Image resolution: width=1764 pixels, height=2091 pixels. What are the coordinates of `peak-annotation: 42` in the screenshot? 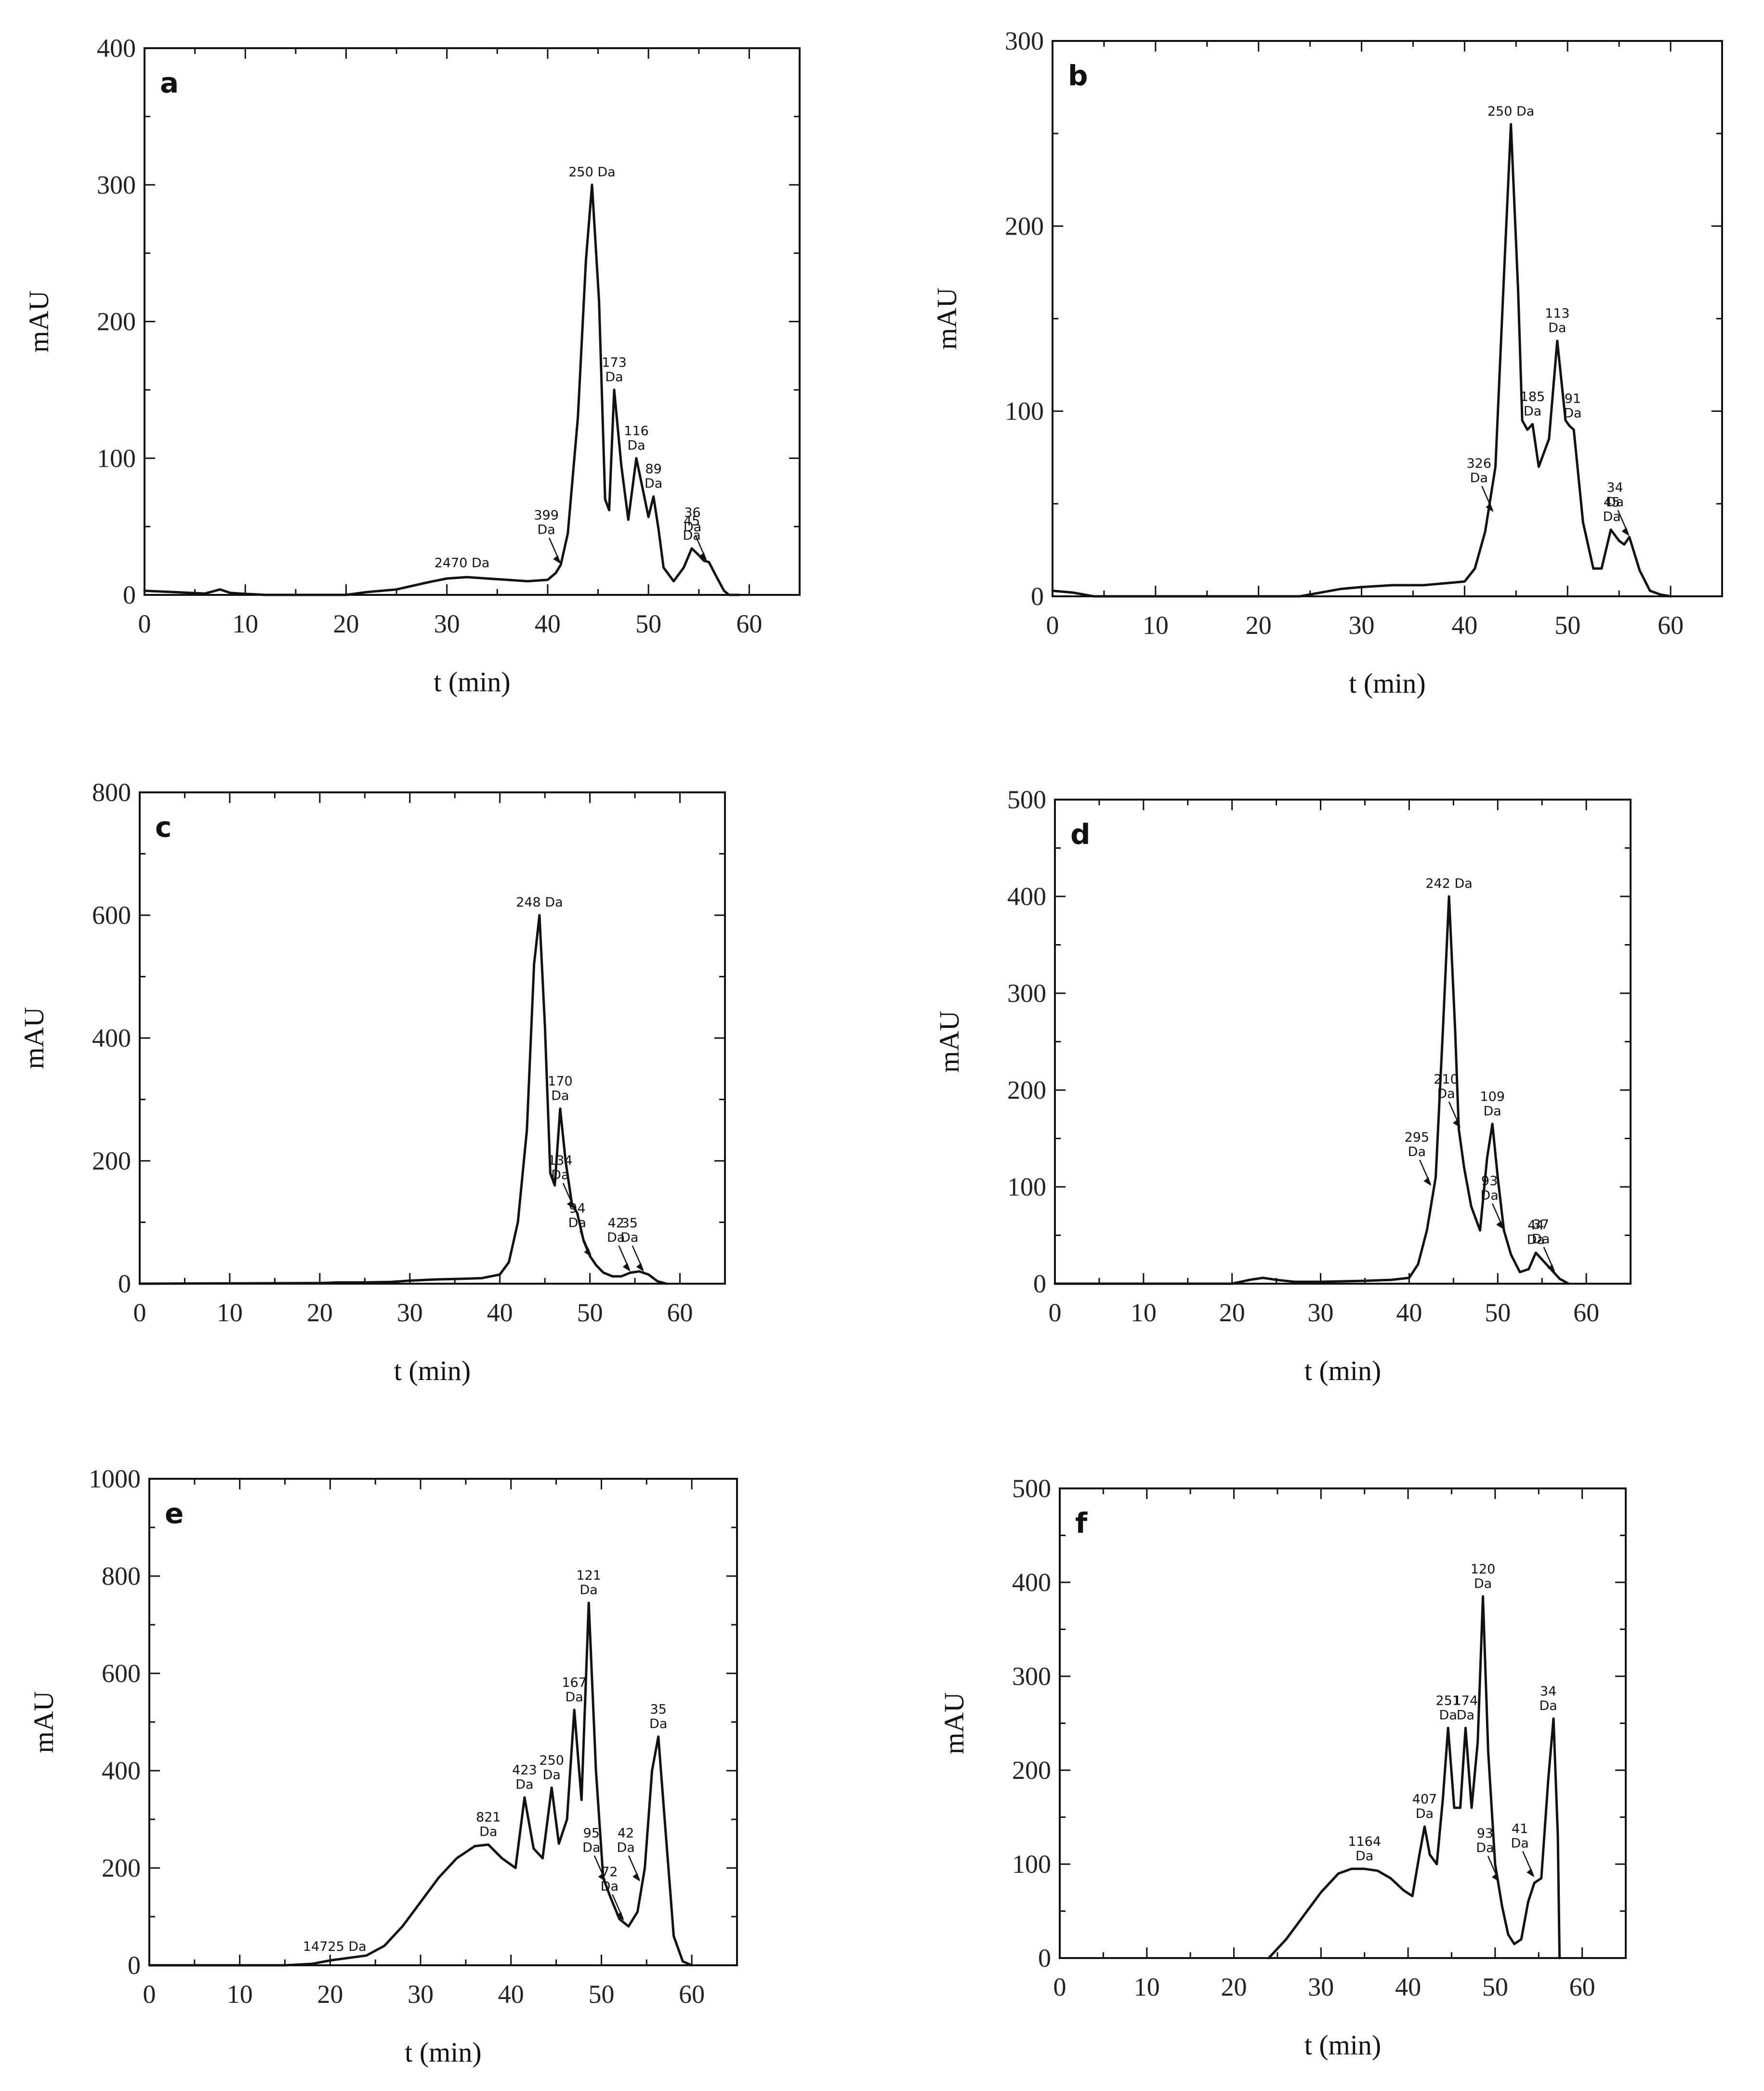 It's located at (626, 1833).